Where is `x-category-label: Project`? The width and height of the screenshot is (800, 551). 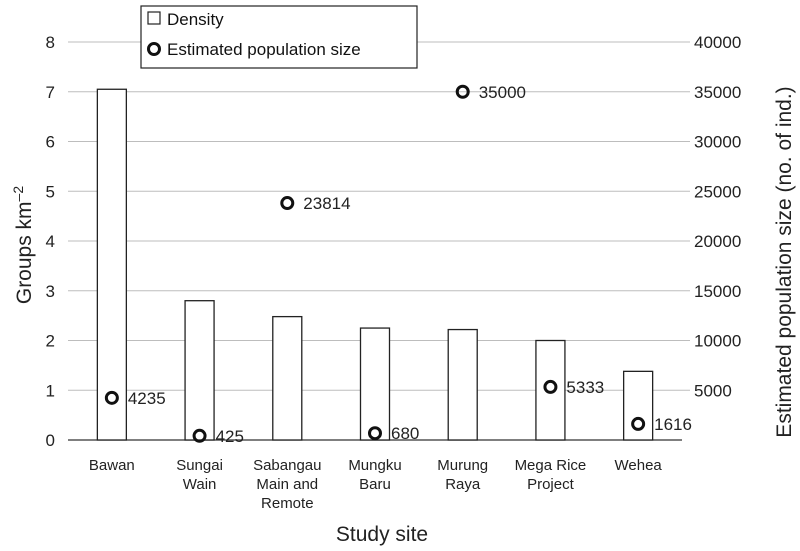 x-category-label: Project is located at coordinates (551, 484).